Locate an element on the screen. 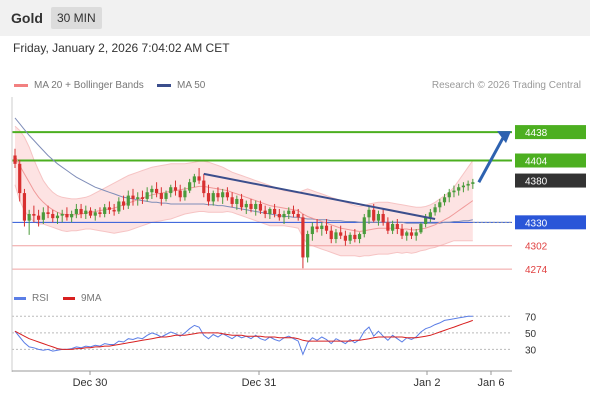 The width and height of the screenshot is (590, 400). level-label-4274: 4274 is located at coordinates (536, 270).